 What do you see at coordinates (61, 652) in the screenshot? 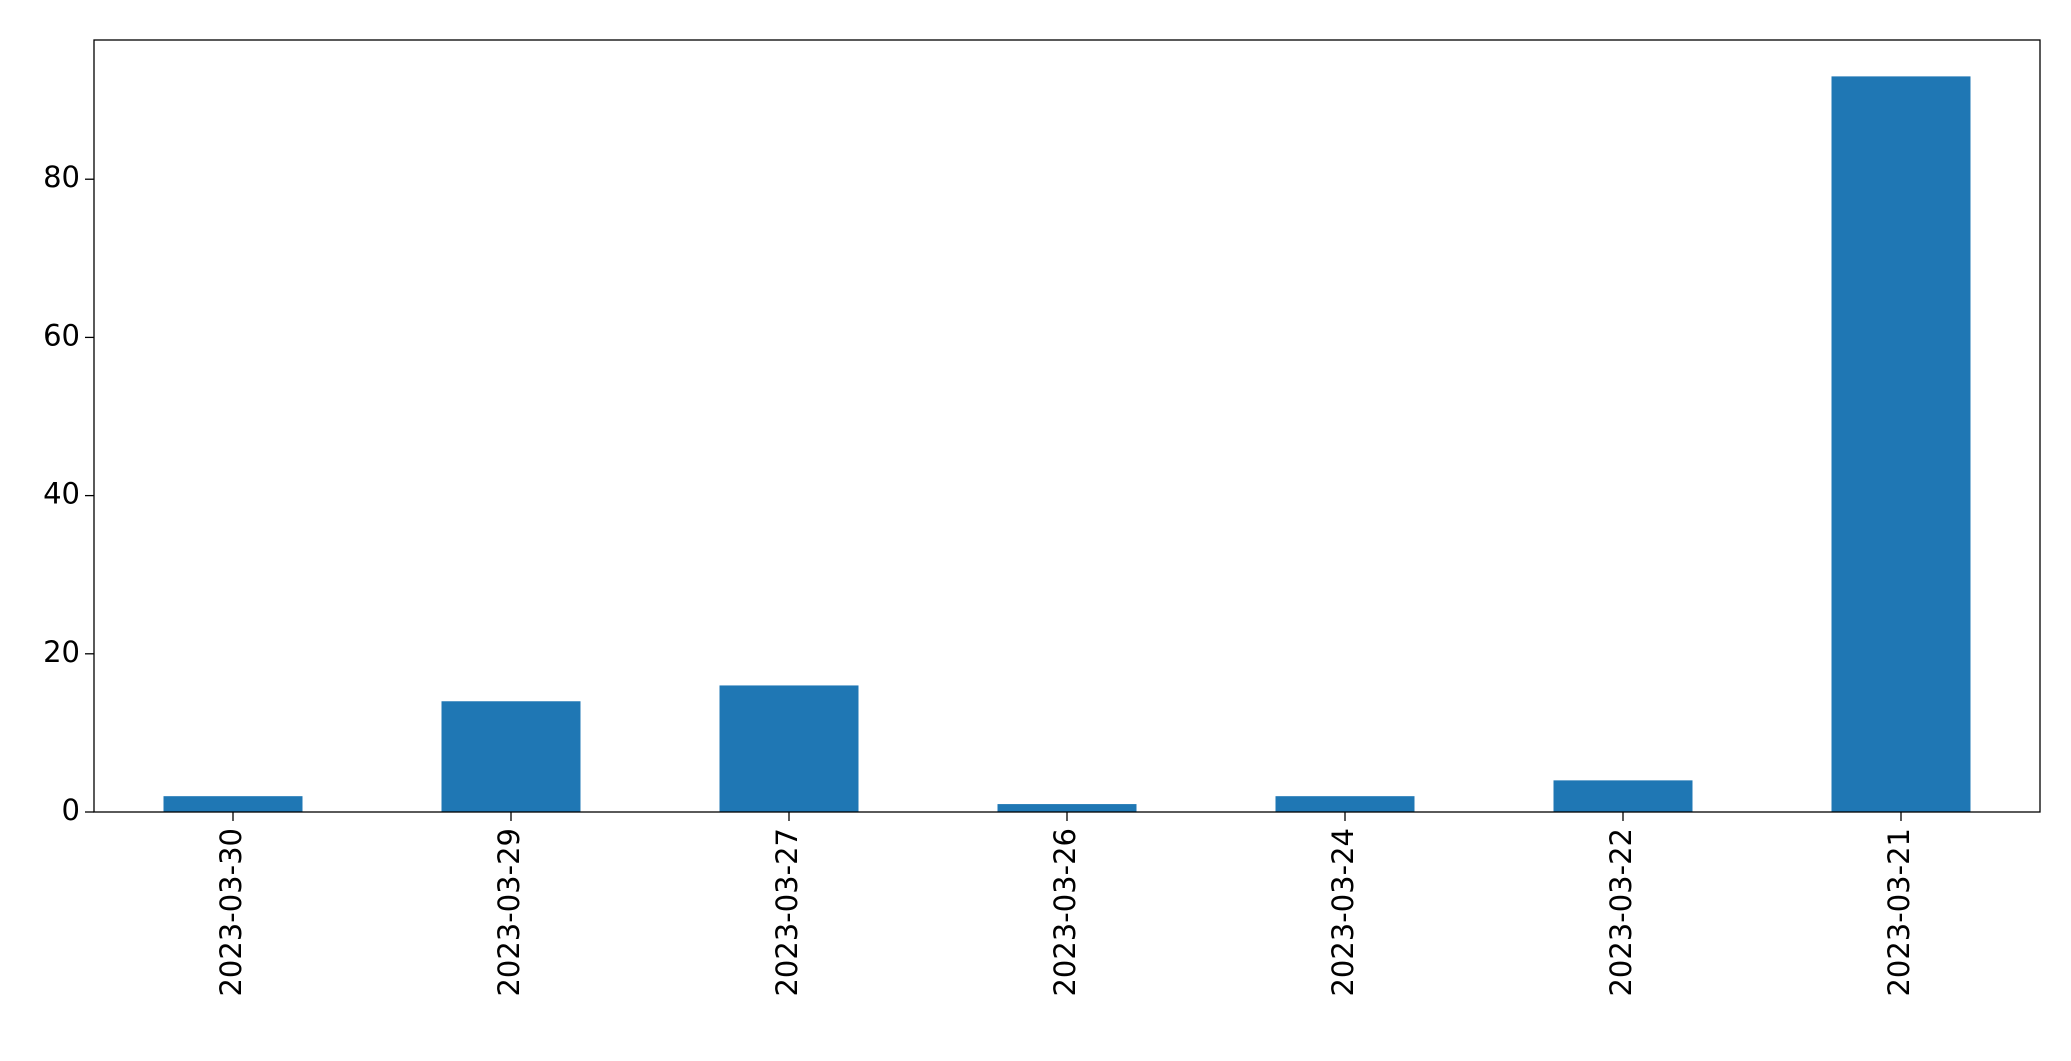
I see `y-tick-label: 20` at bounding box center [61, 652].